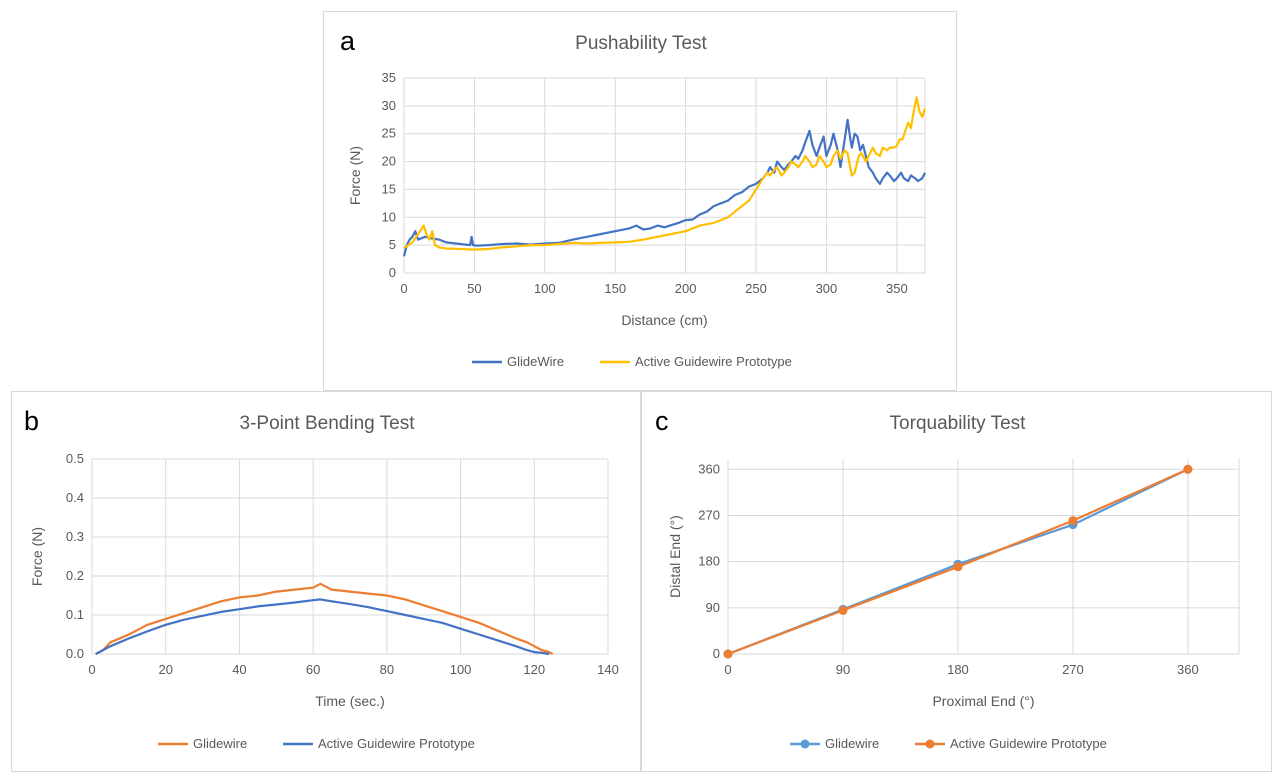 This screenshot has width=1282, height=779. I want to click on y-tick-label: 20, so click(389, 161).